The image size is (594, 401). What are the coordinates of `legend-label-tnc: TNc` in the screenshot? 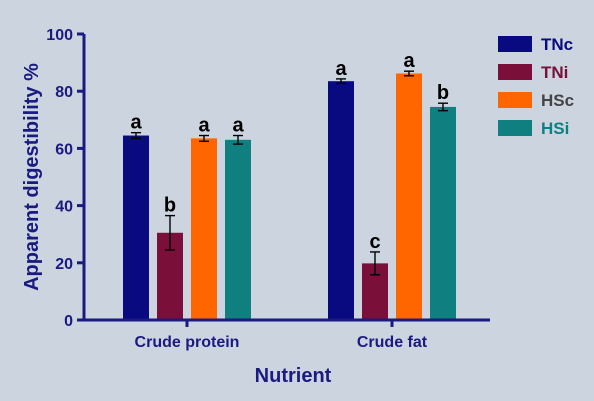 It's located at (557, 44).